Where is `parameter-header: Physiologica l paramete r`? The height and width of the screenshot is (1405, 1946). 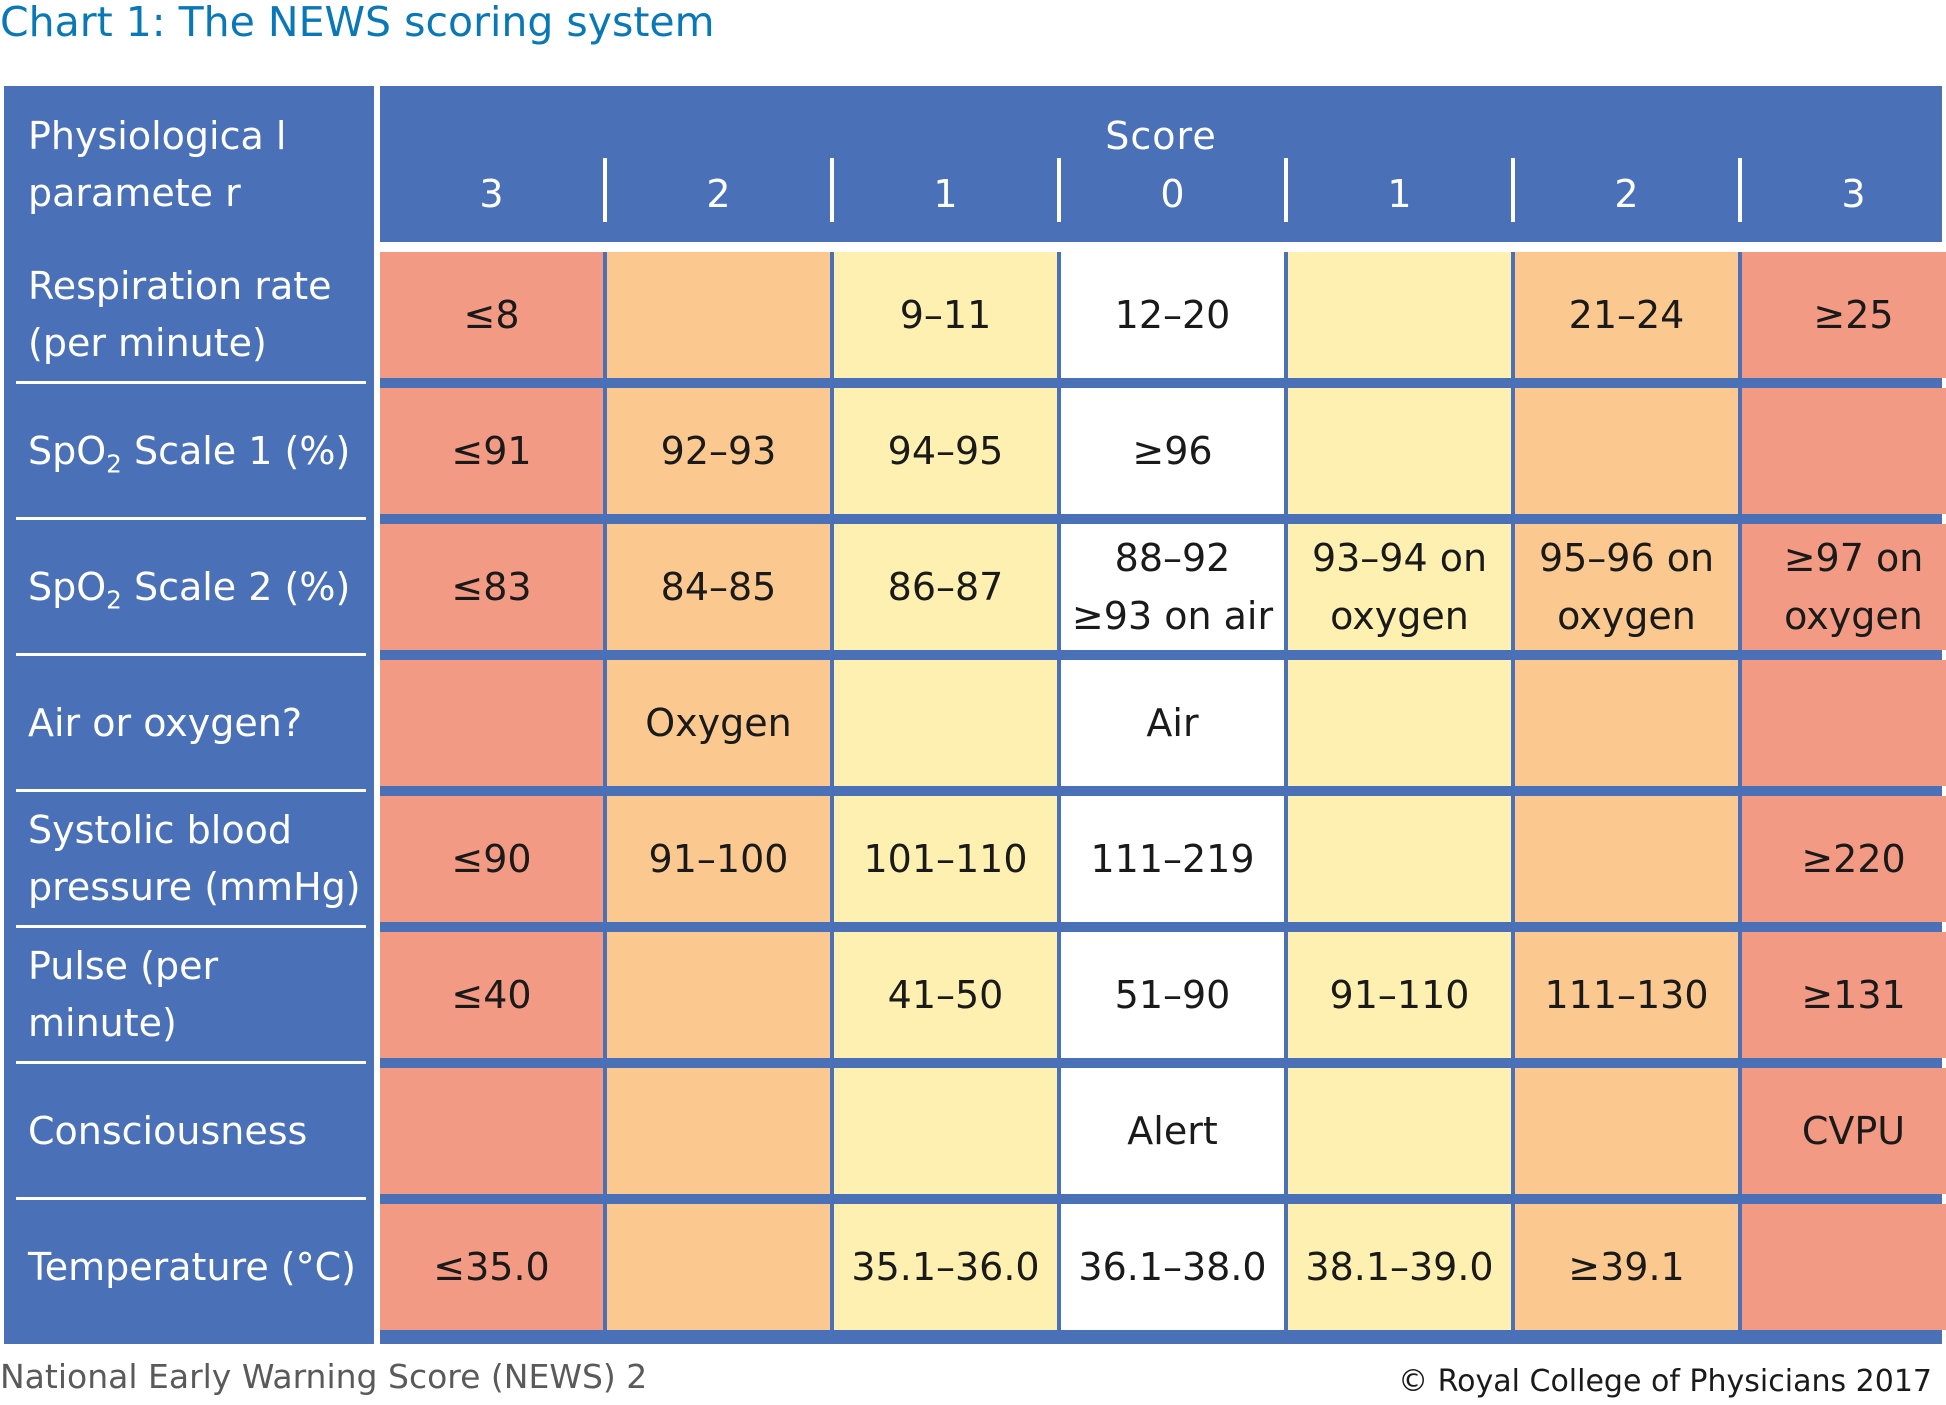
parameter-header: Physiologica l paramete r is located at coordinates (198, 165).